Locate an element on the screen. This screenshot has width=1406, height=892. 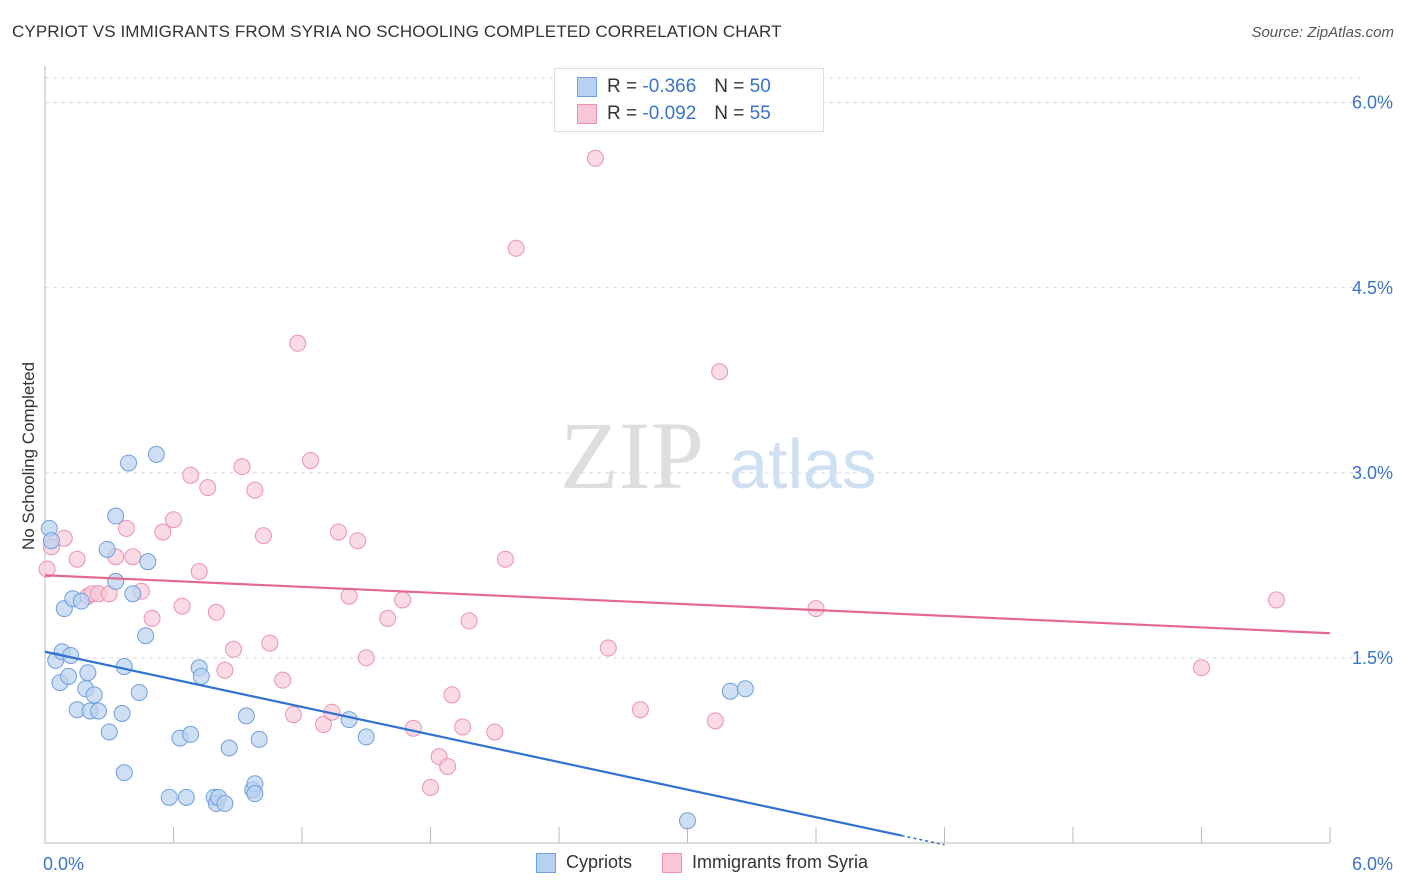
cypriots-trend-extension is located at coordinates (923, 840).